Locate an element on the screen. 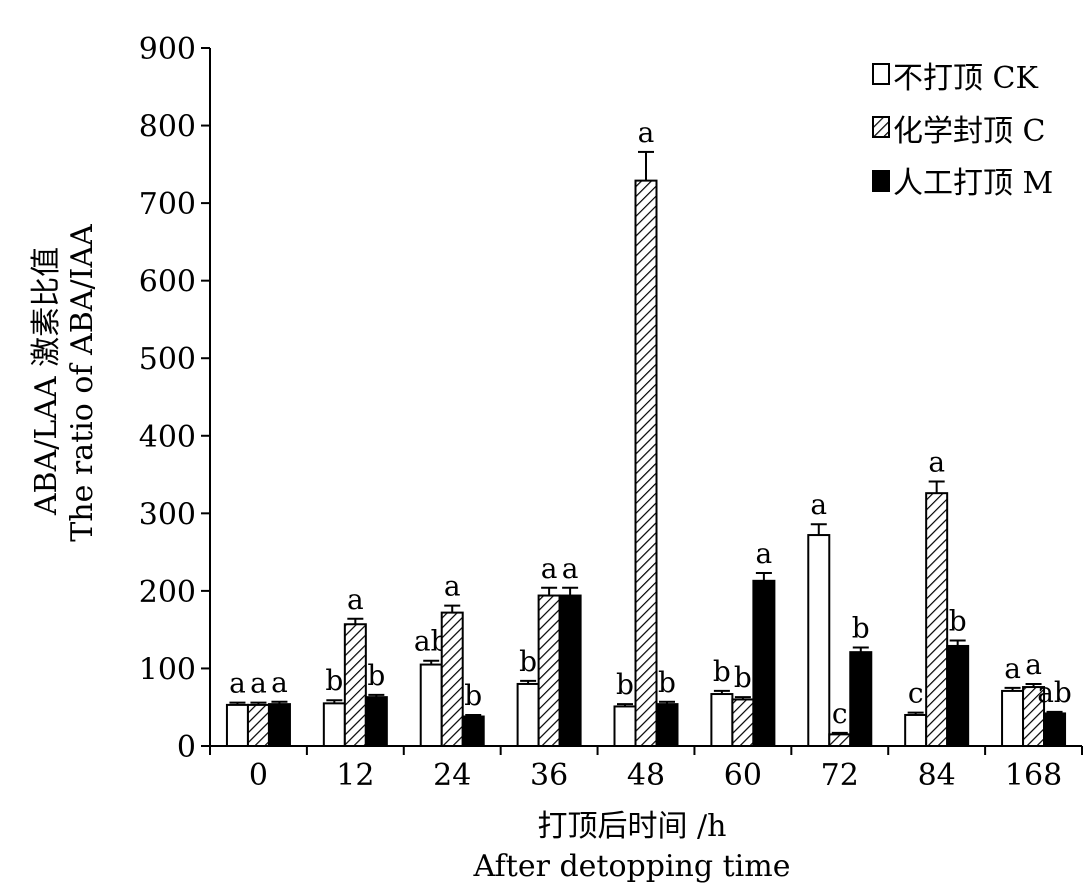 The width and height of the screenshot is (1092, 894). x-tick-label: 72 is located at coordinates (840, 775).